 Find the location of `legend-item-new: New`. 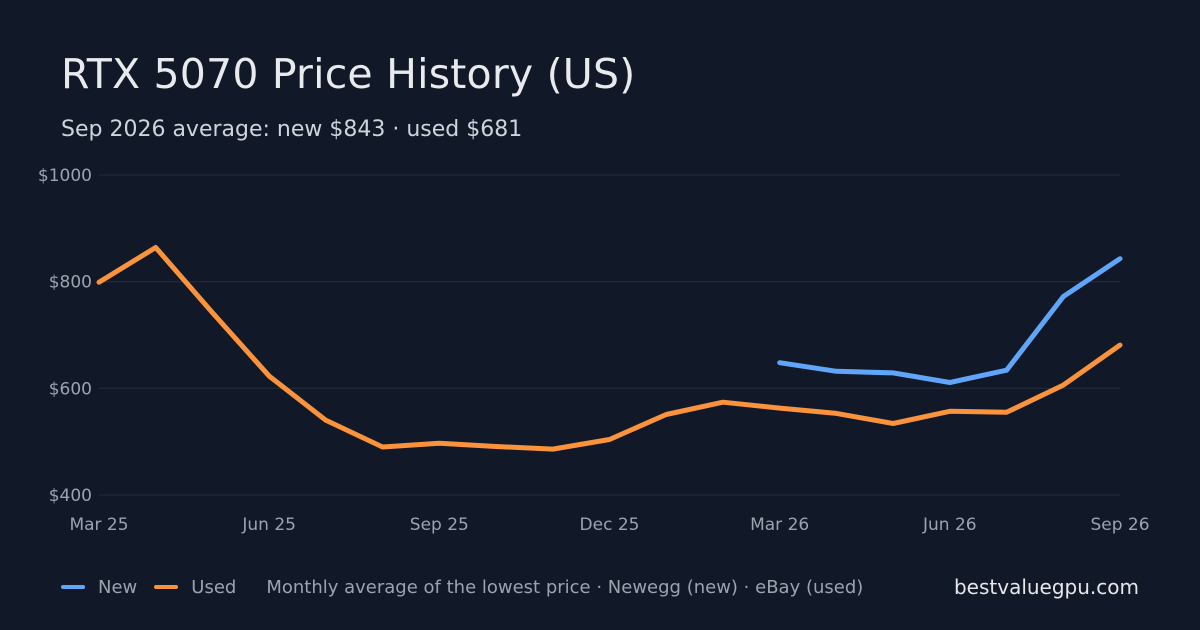

legend-item-new: New is located at coordinates (99, 587).